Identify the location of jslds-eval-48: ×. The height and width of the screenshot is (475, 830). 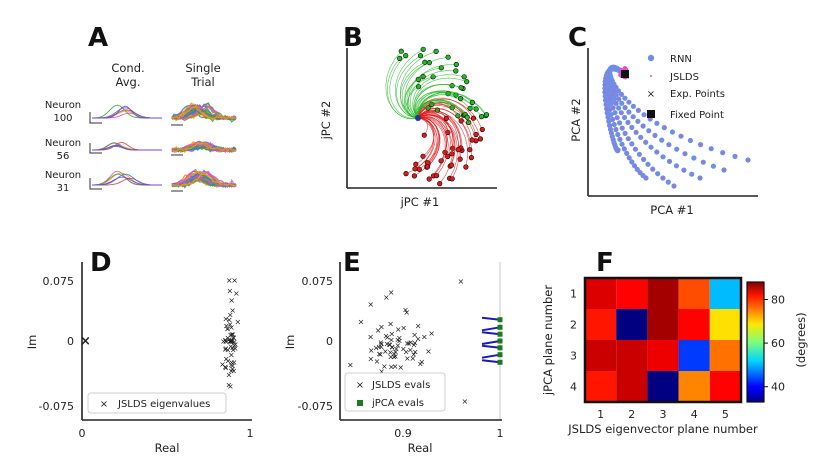
(379, 346).